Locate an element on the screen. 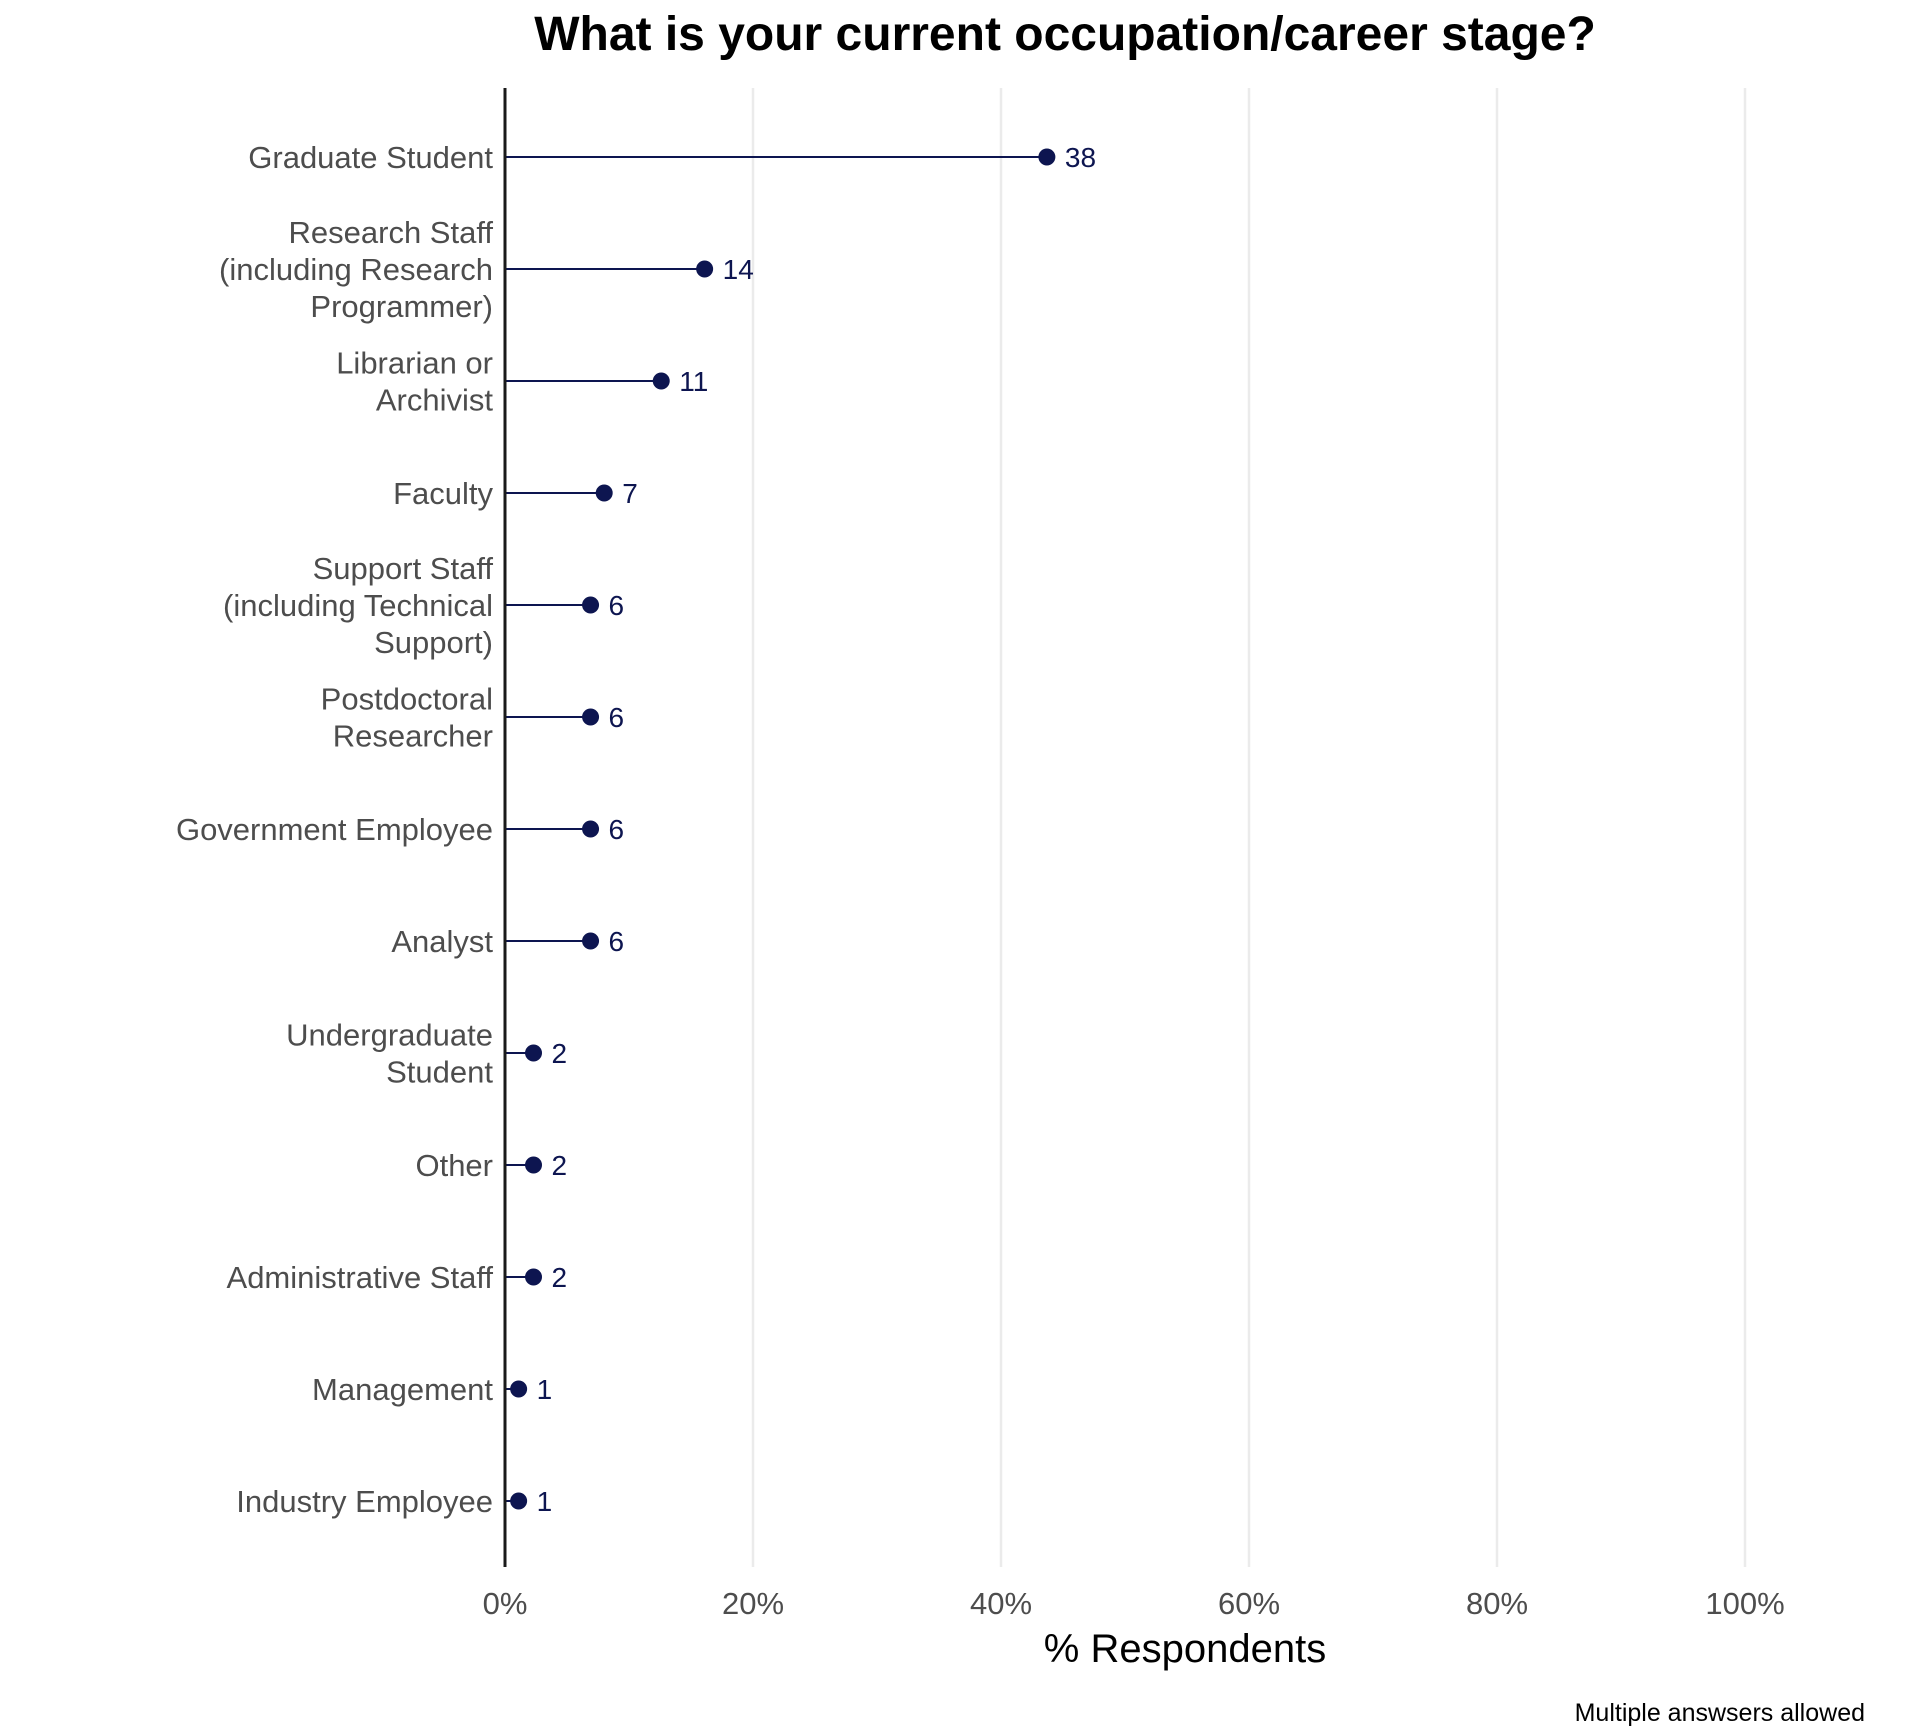  category-label-line: Management is located at coordinates (402, 1389).